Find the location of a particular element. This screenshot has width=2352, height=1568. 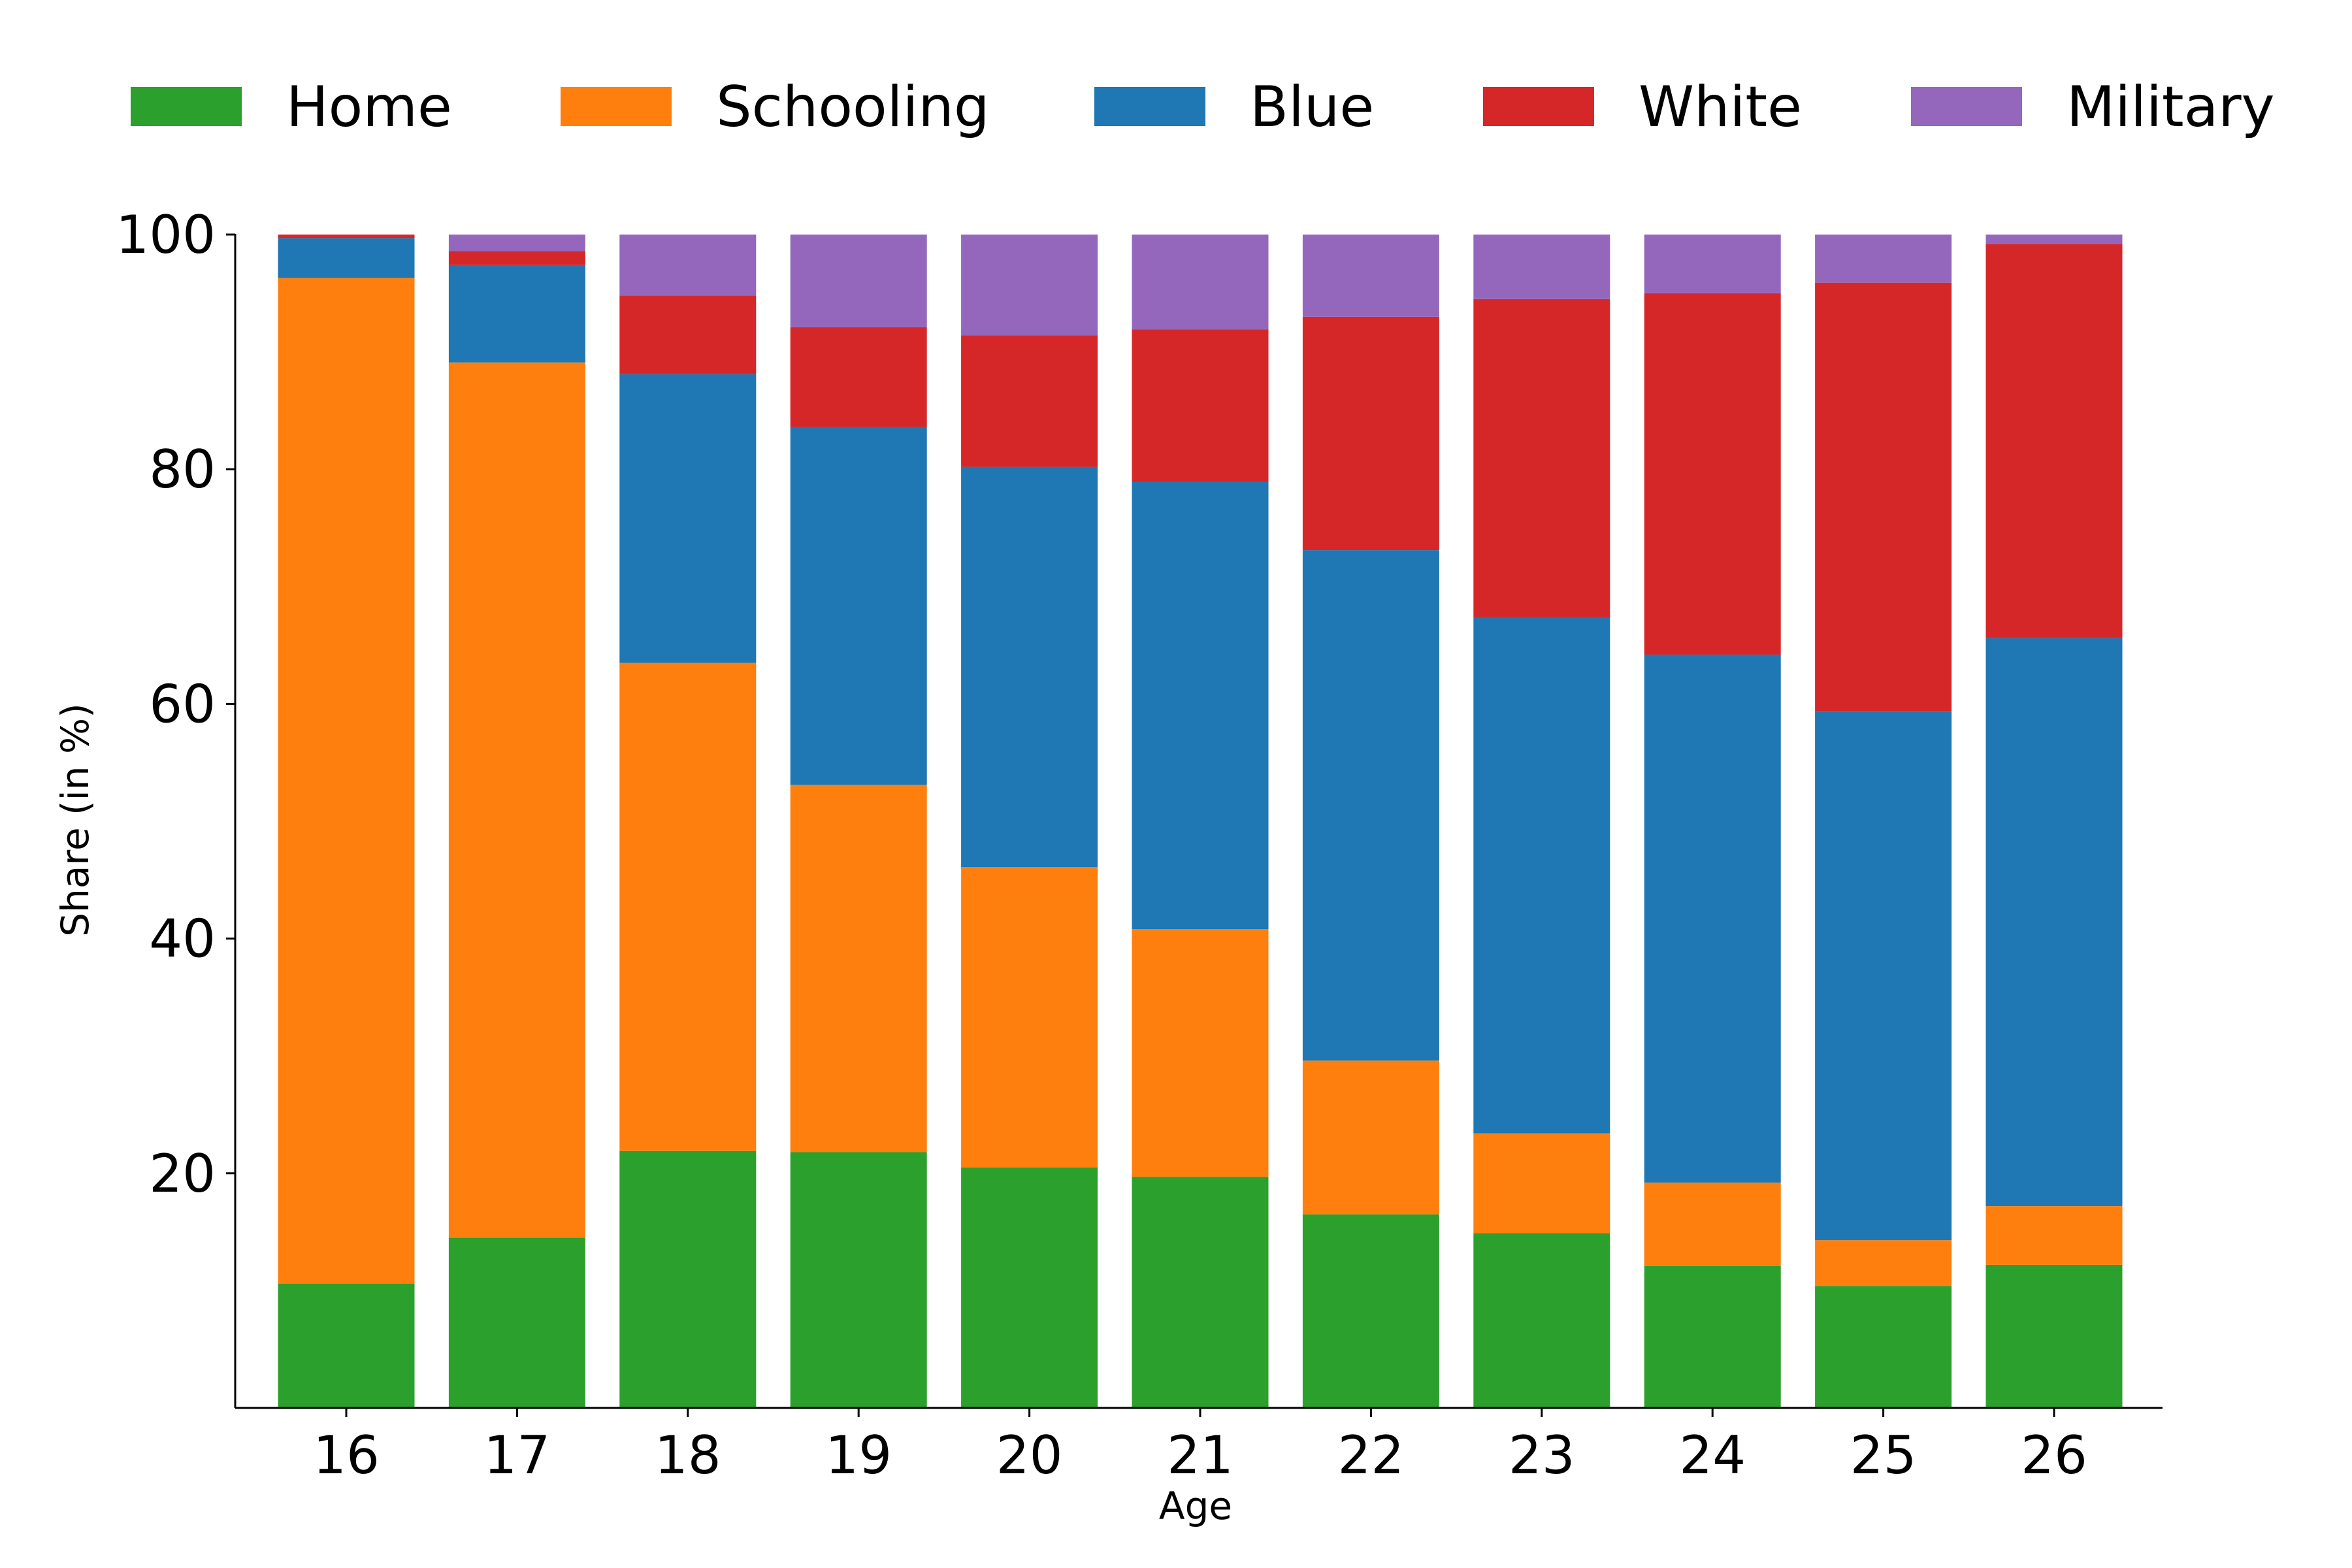

y-tick-label-20: 20 is located at coordinates (182, 1173).